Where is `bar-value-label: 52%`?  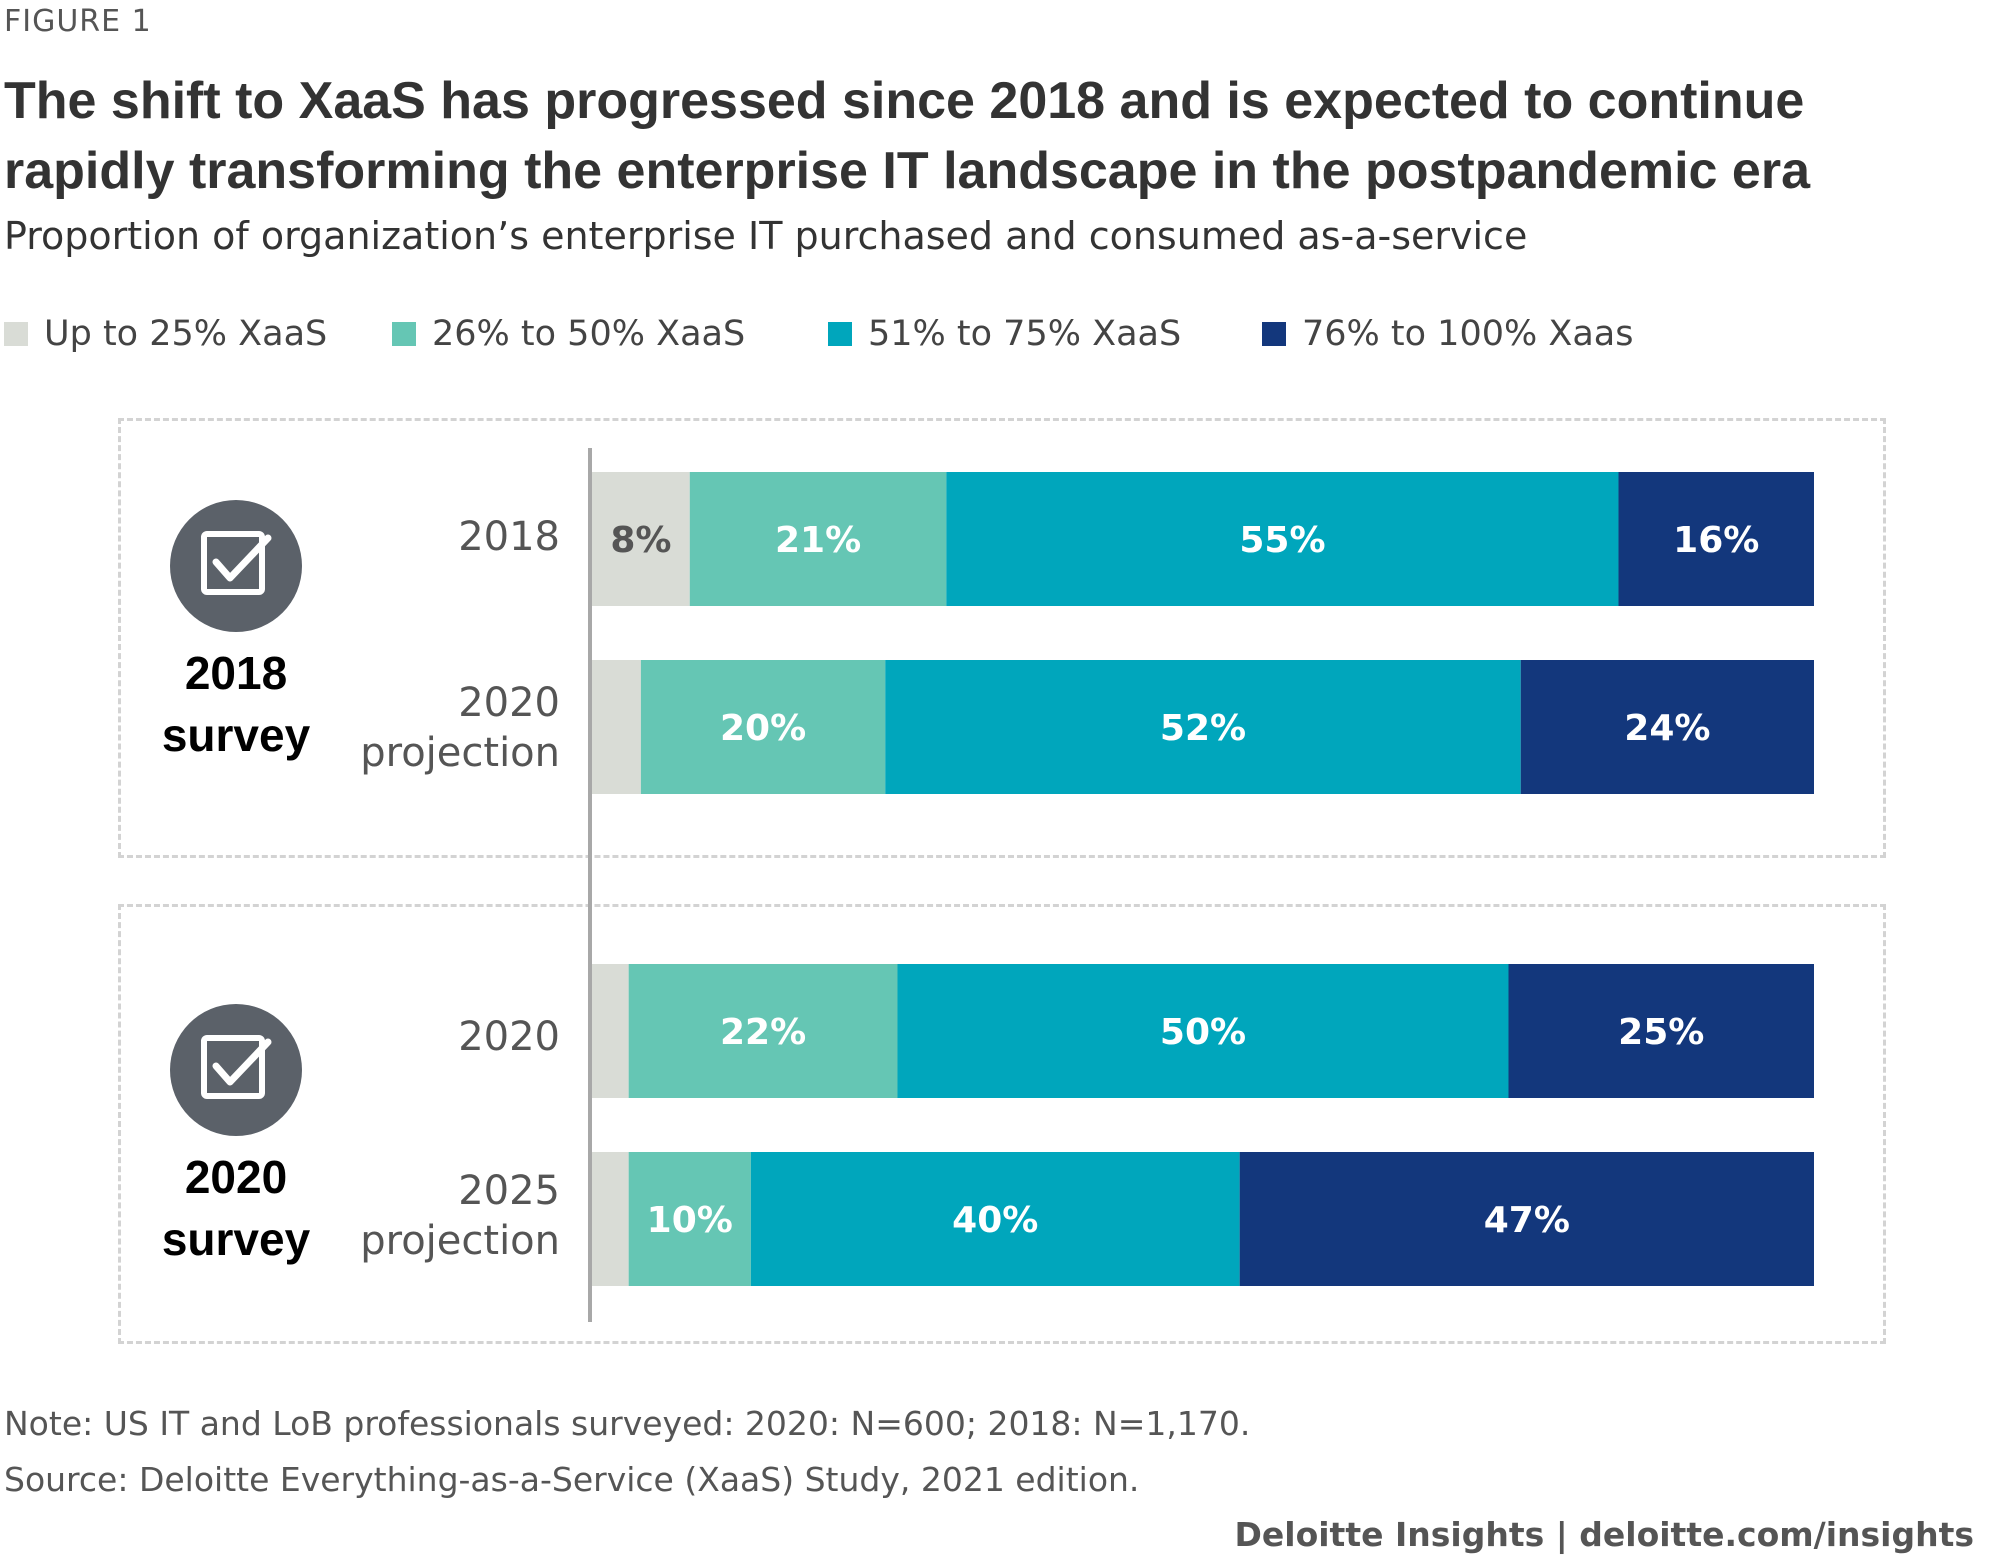
bar-value-label: 52% is located at coordinates (1203, 728).